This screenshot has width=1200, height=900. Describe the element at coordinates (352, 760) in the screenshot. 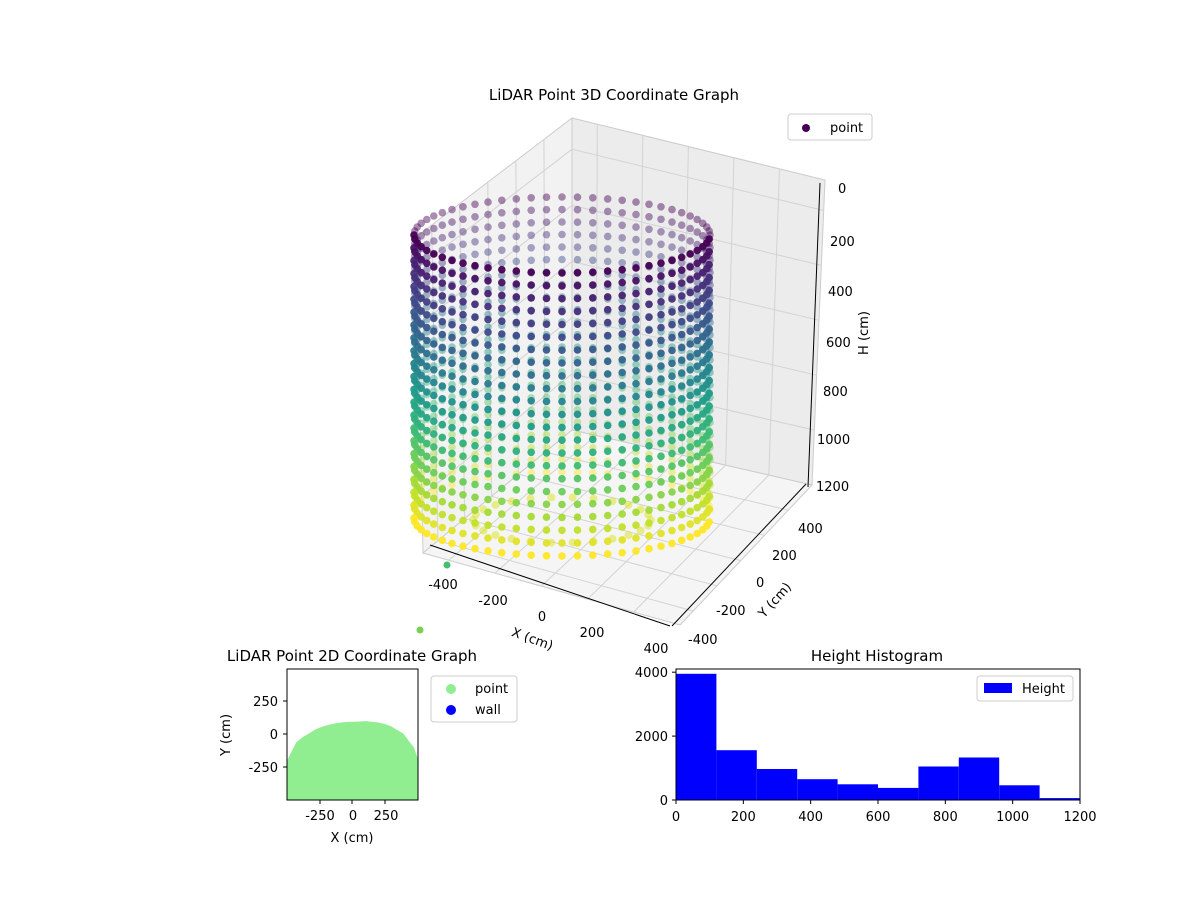

I see `point-cloud-region` at that location.